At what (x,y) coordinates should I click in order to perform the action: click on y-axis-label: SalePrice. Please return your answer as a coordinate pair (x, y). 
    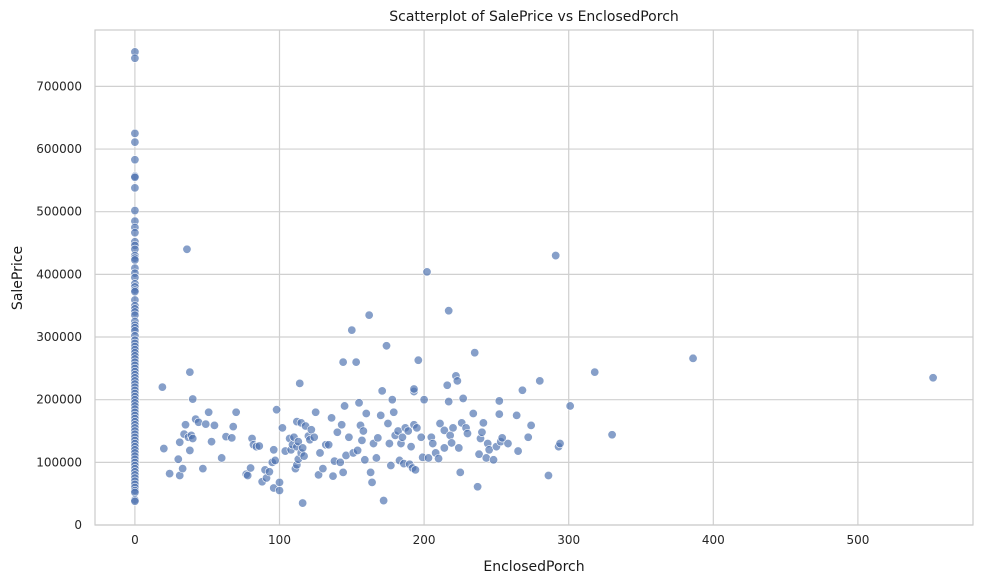
    Looking at the image, I should click on (18, 278).